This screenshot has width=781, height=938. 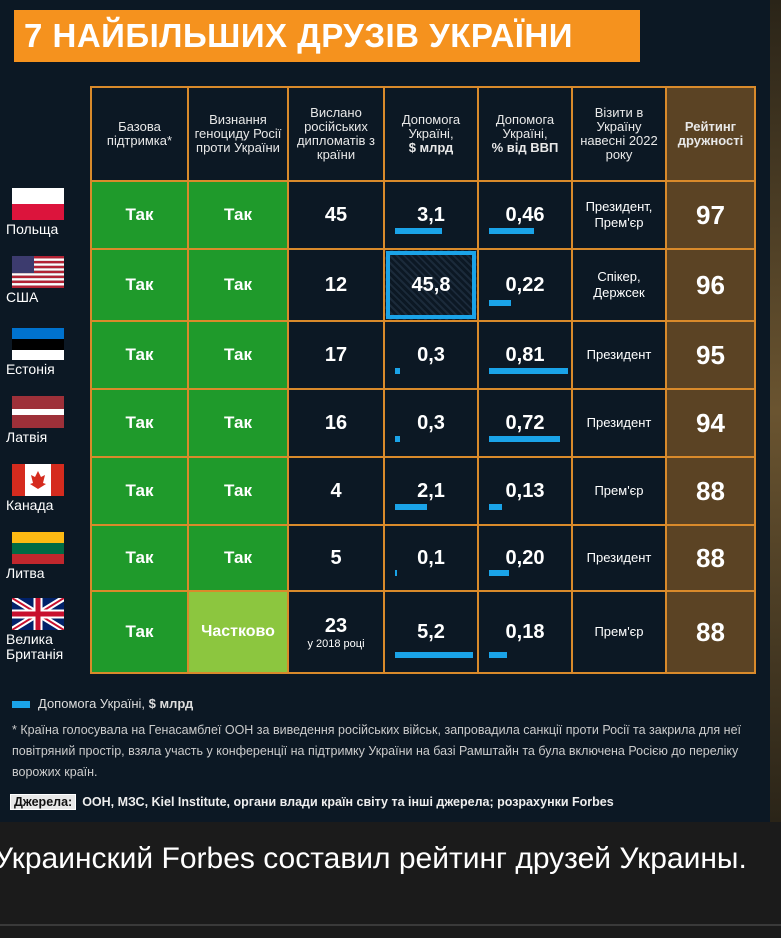 I want to click on header-rating: Рейтинг дружності, so click(x=710, y=134).